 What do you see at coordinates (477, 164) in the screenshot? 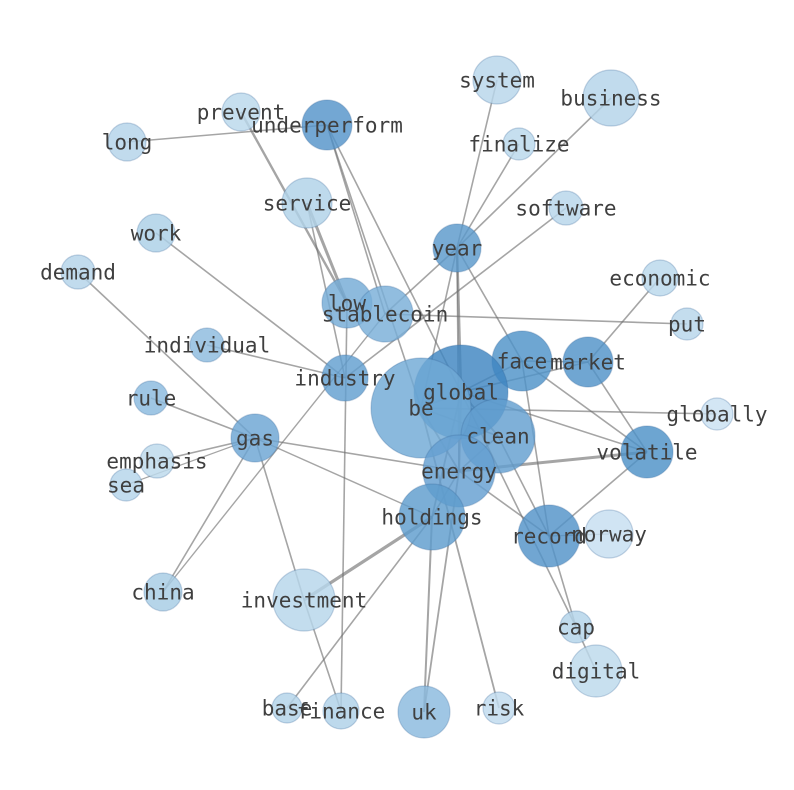
I see `edge-year-system` at bounding box center [477, 164].